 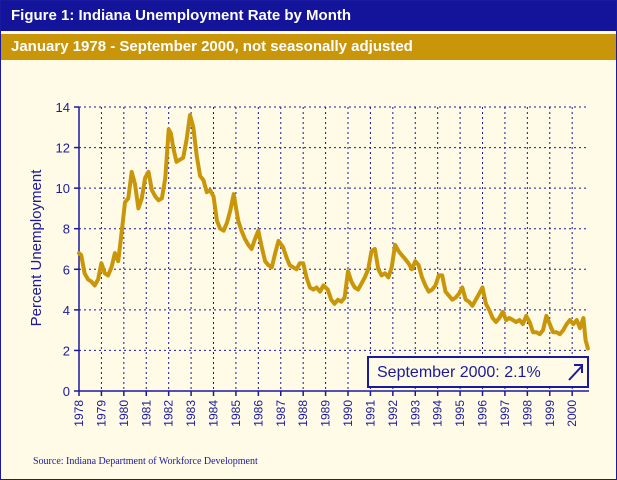 I want to click on y-tick-label: 4, so click(x=66, y=310).